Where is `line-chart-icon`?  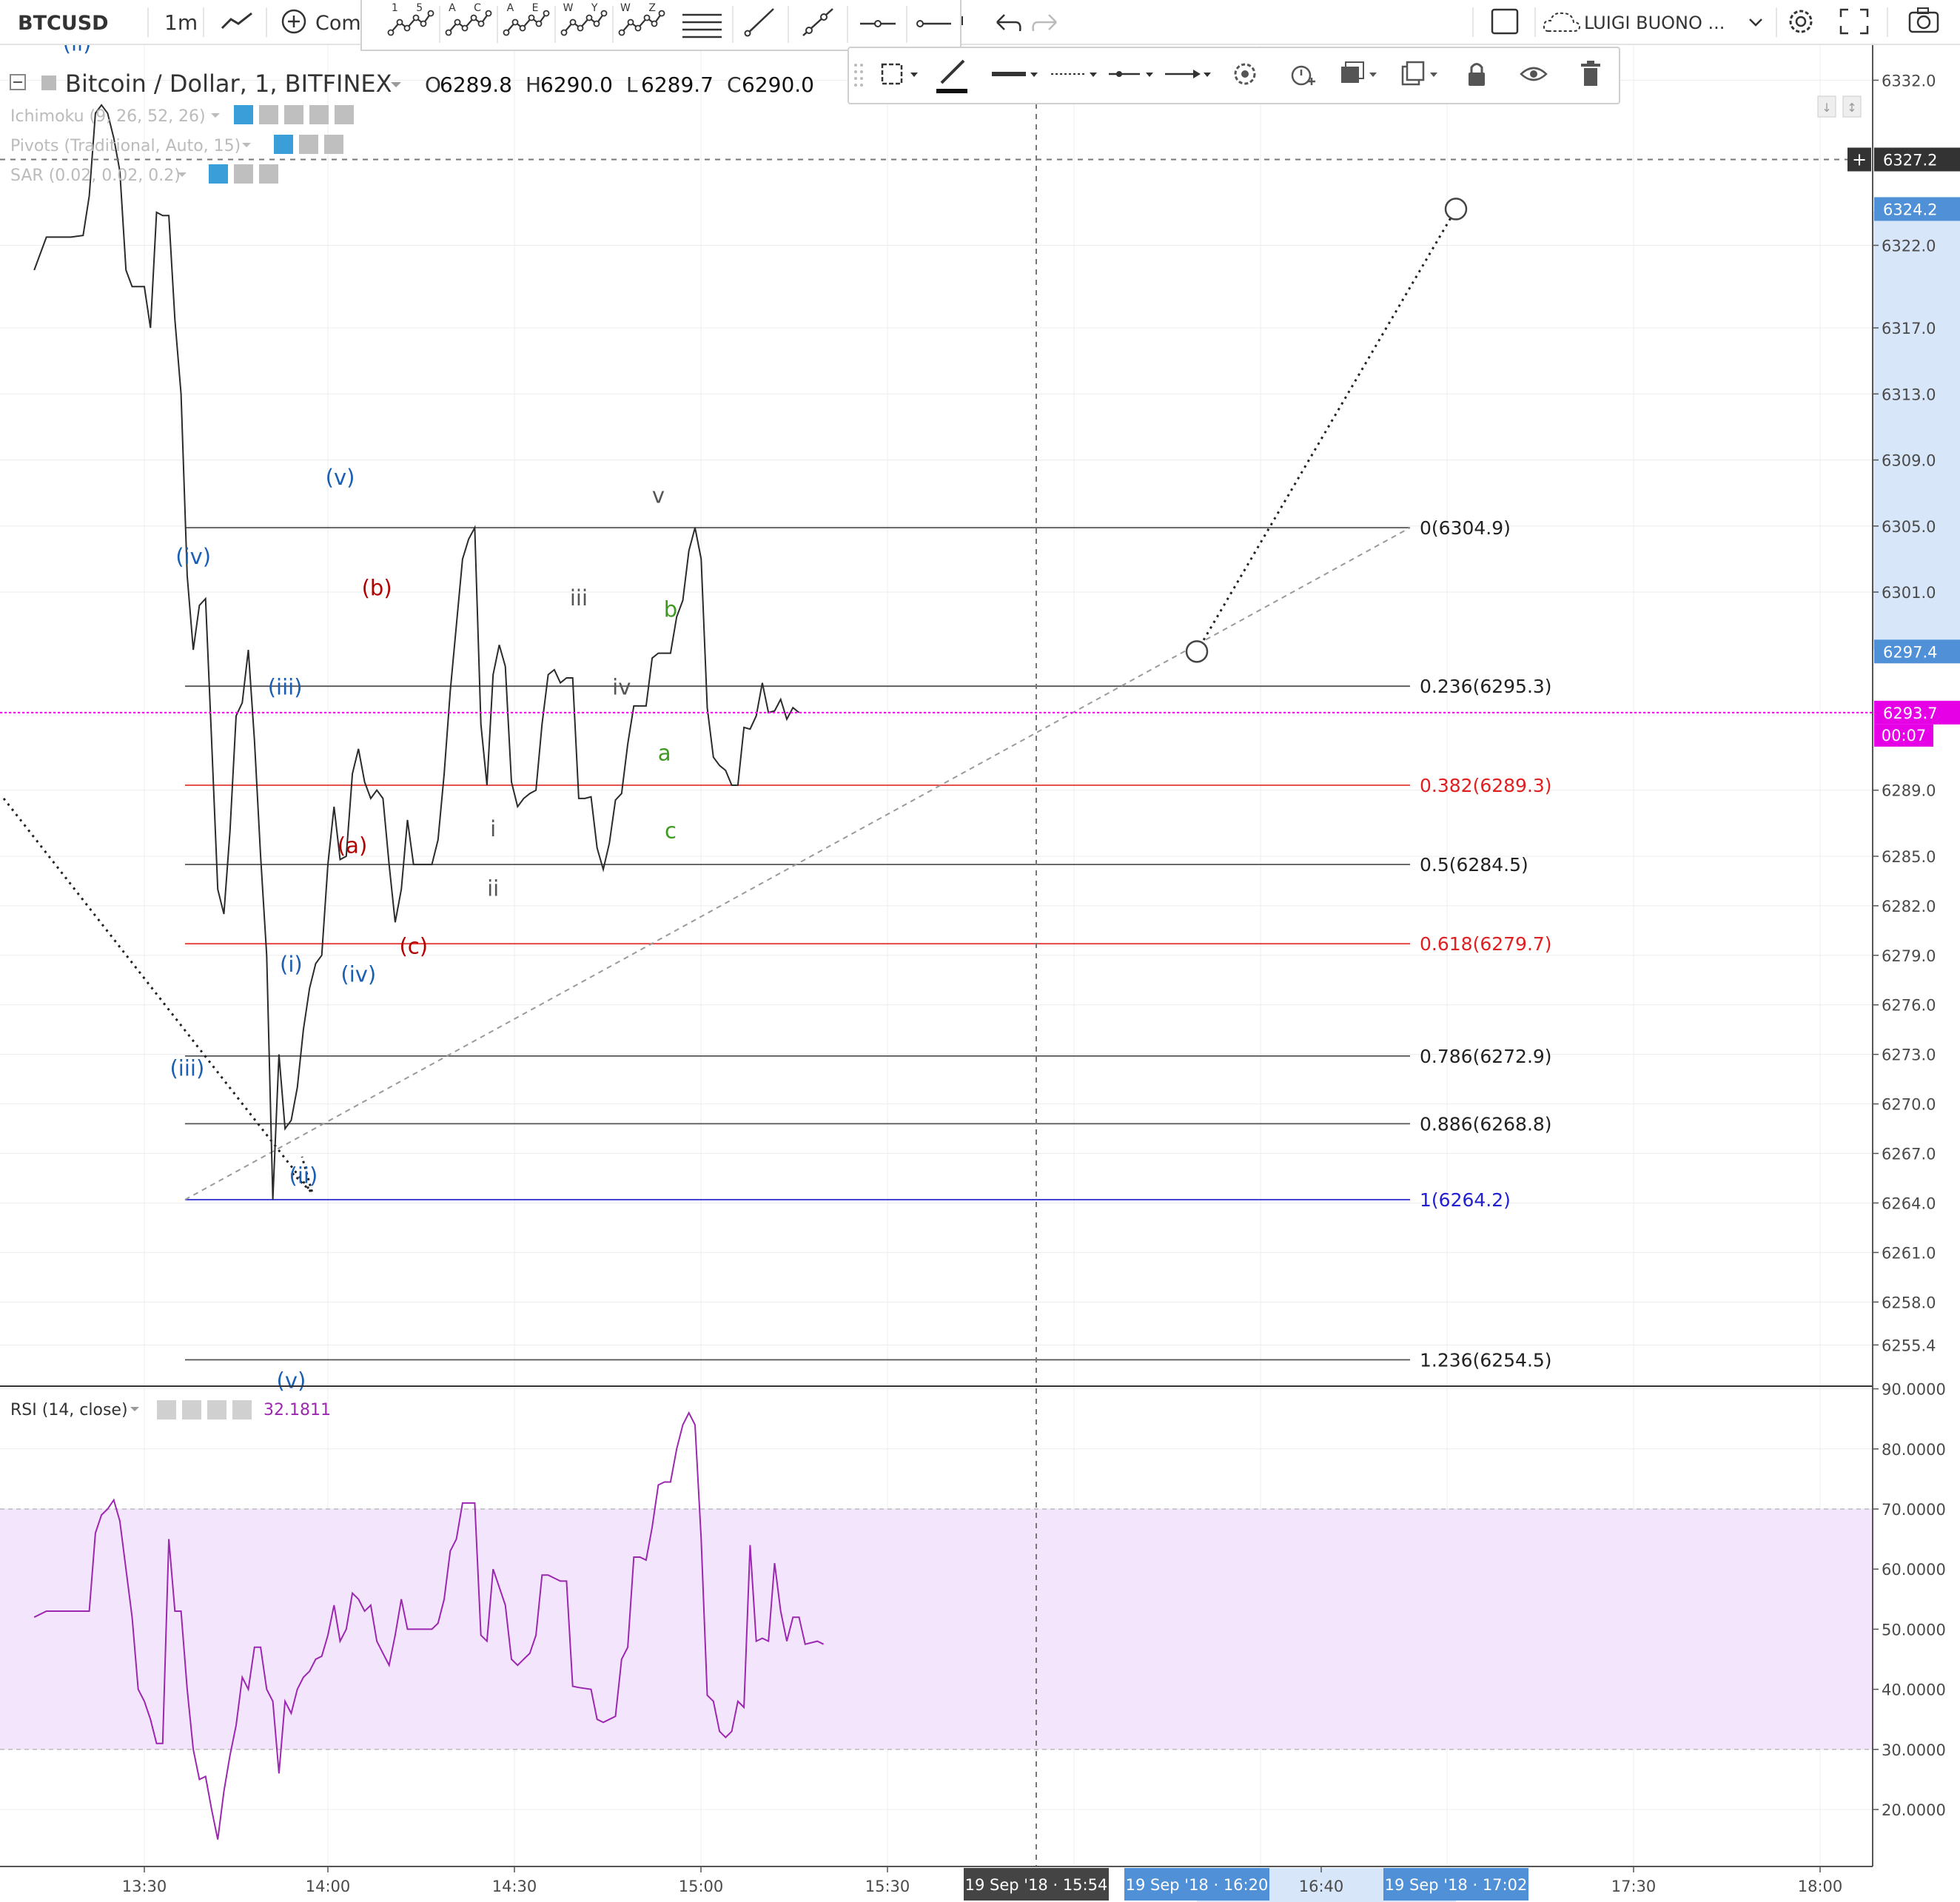 line-chart-icon is located at coordinates (236, 21).